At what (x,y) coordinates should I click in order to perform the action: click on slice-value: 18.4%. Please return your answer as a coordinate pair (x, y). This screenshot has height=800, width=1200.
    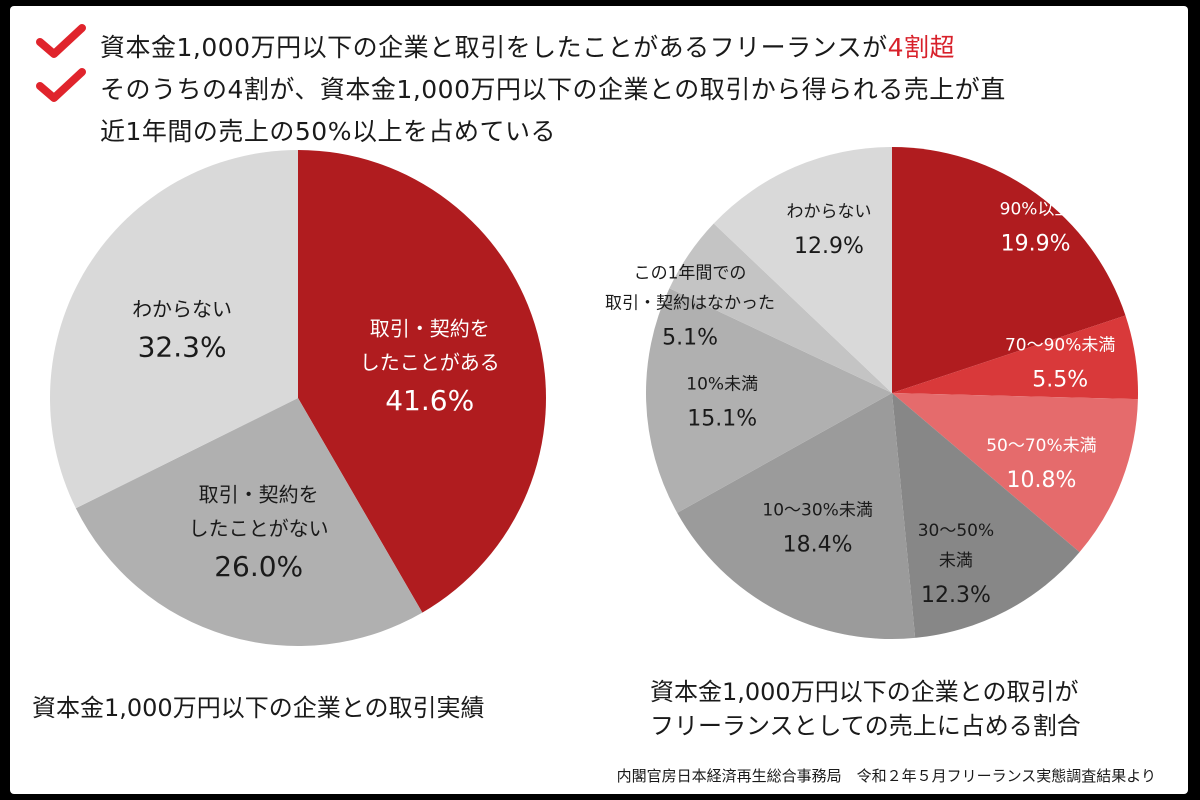
    Looking at the image, I should click on (818, 545).